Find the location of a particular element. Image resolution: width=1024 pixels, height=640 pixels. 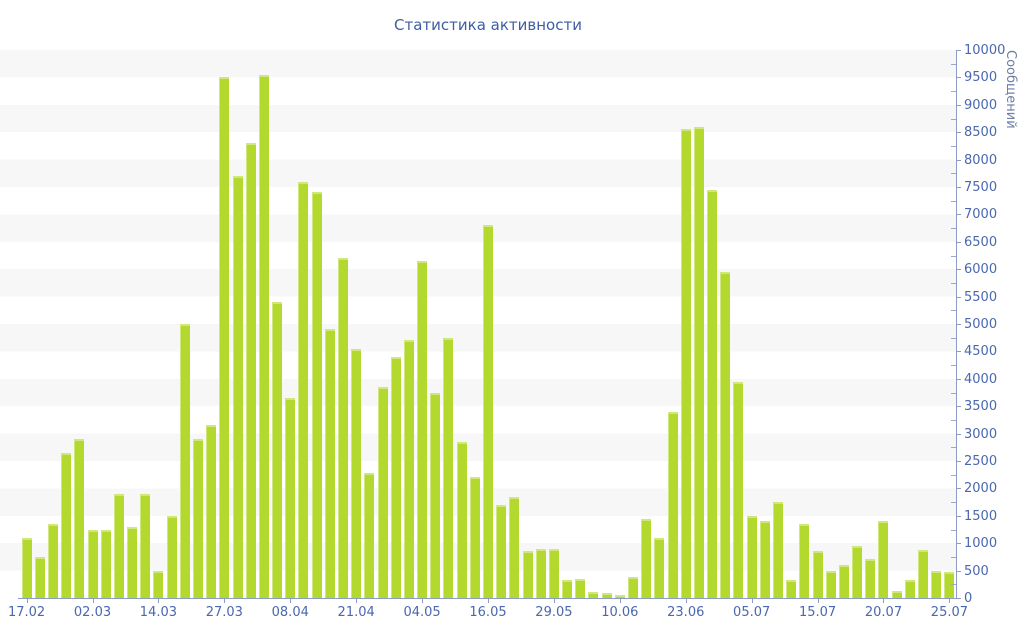

x-axis-tick-label: 17.02 is located at coordinates (26, 612).